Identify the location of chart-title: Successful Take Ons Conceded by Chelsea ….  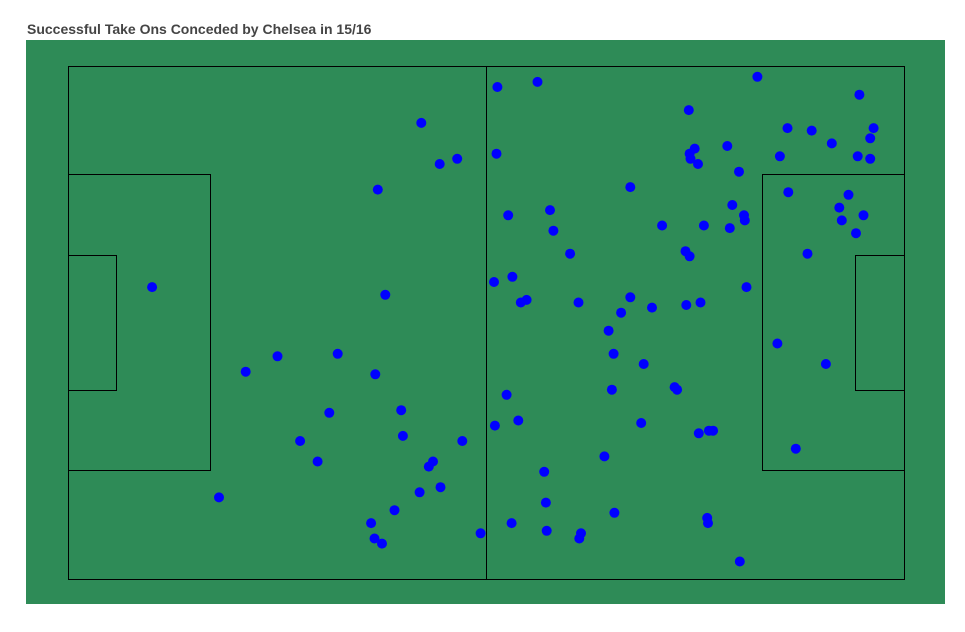
(199, 29).